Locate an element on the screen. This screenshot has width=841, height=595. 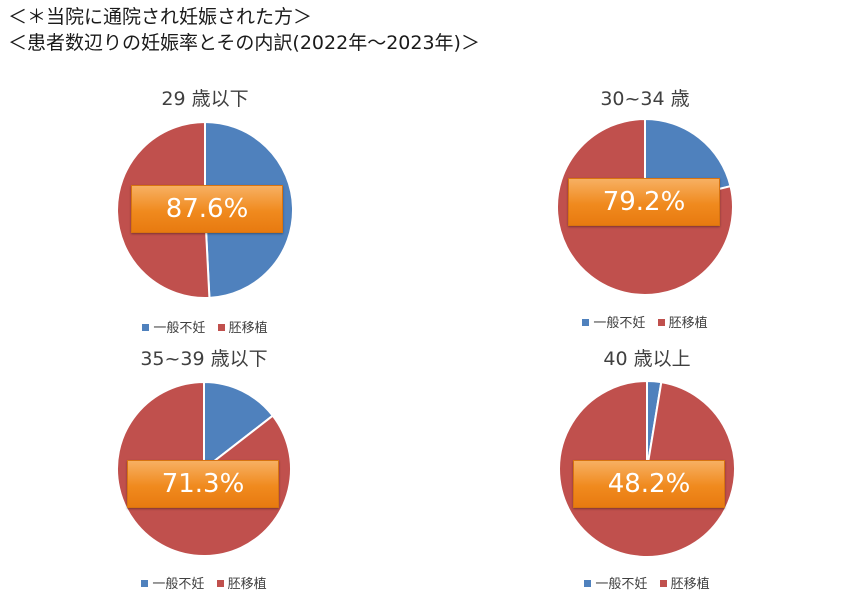
pie-slice-general is located at coordinates (239, 426).